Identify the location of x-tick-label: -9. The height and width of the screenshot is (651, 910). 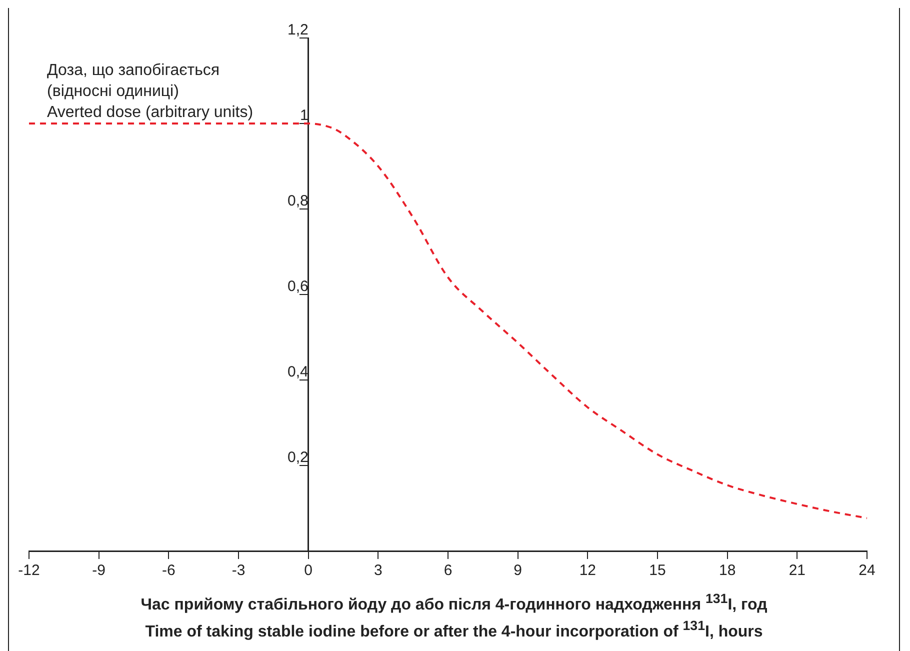
(99, 571).